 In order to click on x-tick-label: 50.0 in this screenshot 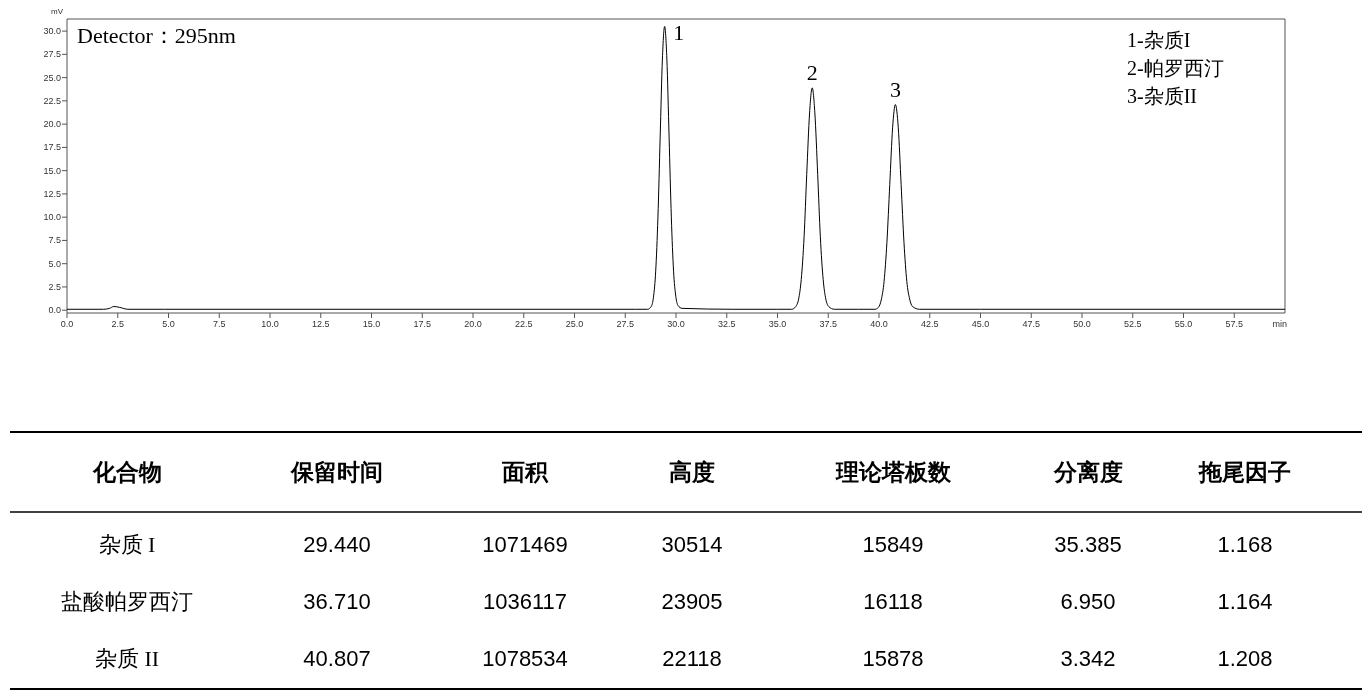, I will do `click(1082, 324)`.